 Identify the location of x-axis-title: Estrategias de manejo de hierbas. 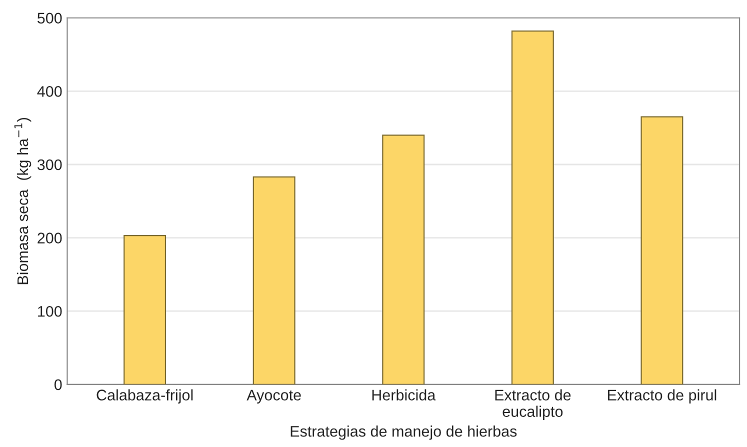
(403, 433).